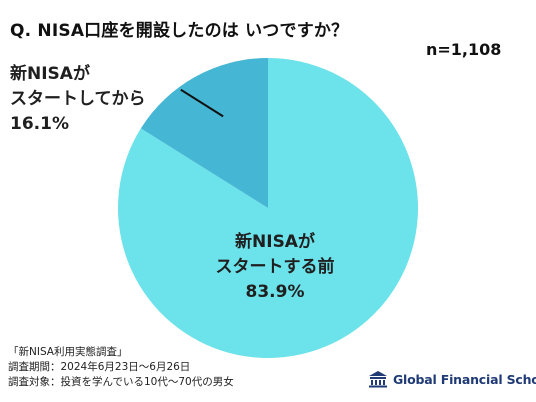 This screenshot has height=402, width=536. I want to click on slice-label-before-value: 83.9%, so click(275, 292).